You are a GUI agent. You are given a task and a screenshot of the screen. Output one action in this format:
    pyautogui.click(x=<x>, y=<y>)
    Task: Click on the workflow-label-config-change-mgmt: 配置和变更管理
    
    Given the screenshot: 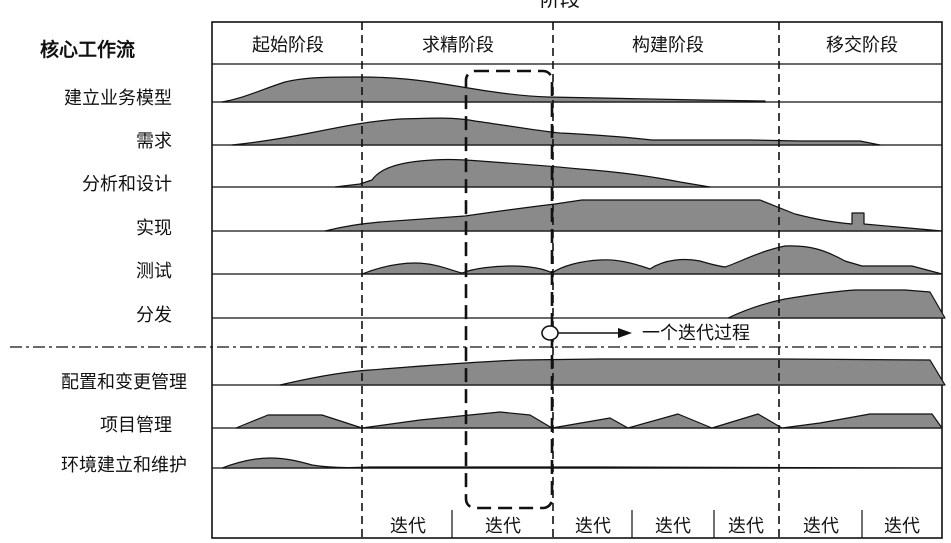 What is the action you would take?
    pyautogui.click(x=124, y=382)
    